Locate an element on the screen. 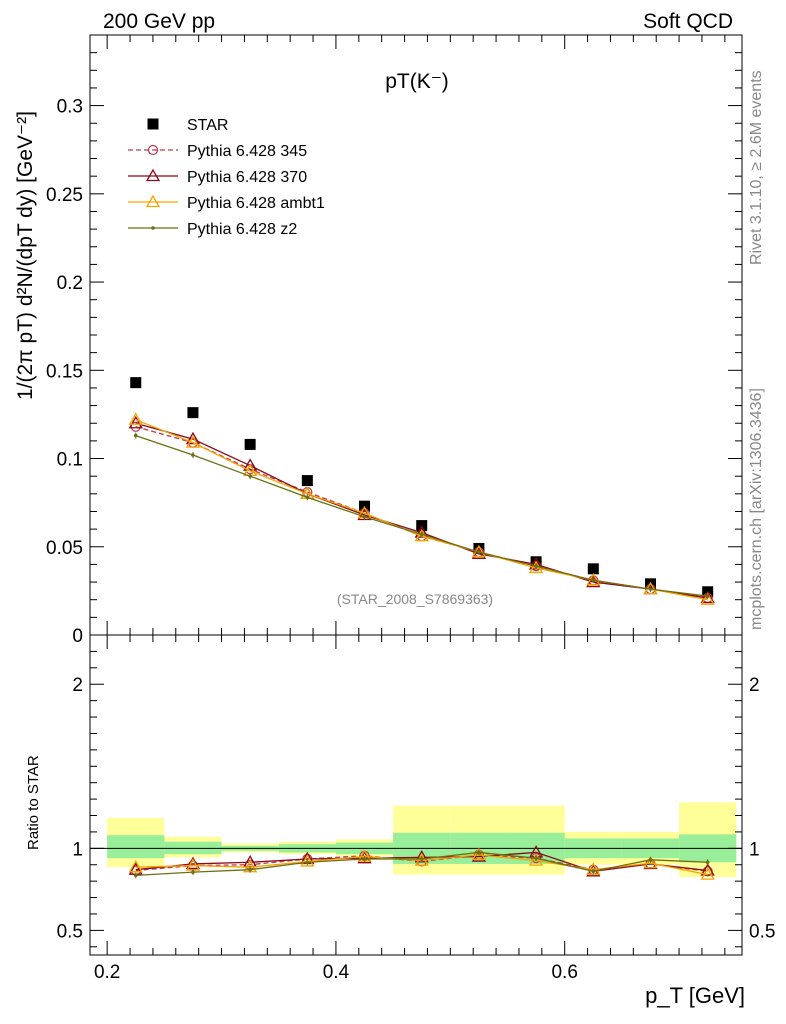 Image resolution: width=786 pixels, height=1024 pixels. ratio-y-tick-label: 2 is located at coordinates (77, 685).